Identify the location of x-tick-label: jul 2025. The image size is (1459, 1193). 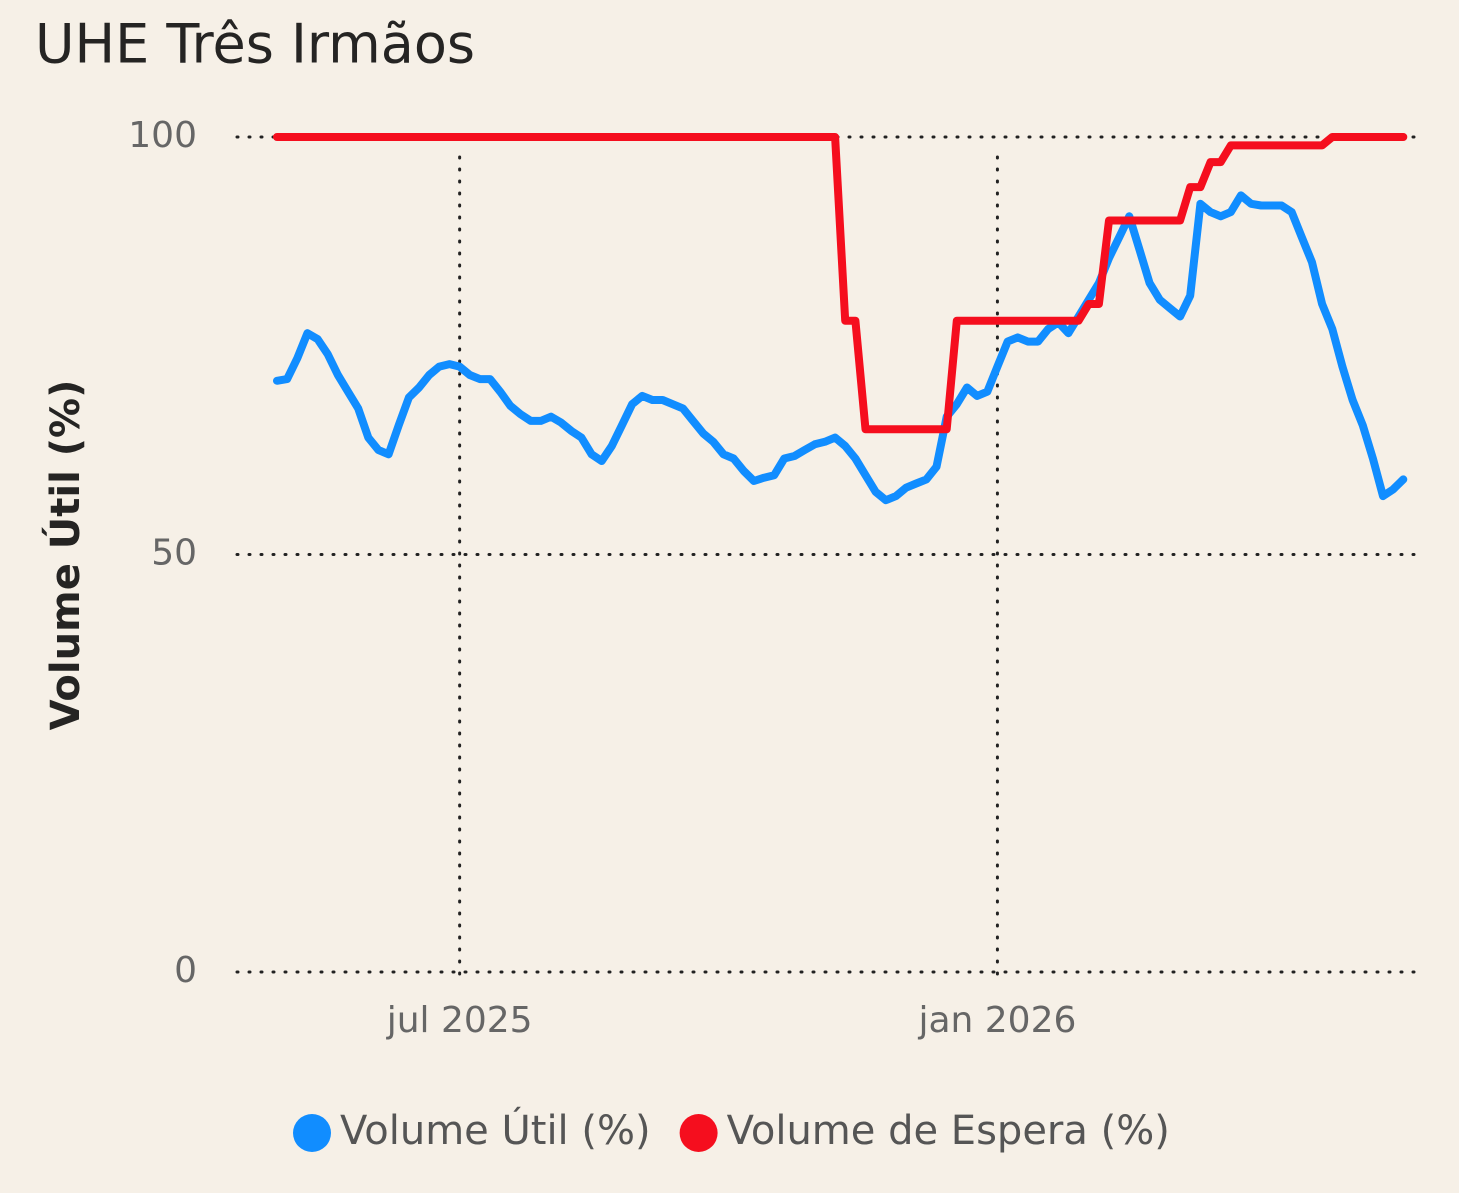
(459, 1020).